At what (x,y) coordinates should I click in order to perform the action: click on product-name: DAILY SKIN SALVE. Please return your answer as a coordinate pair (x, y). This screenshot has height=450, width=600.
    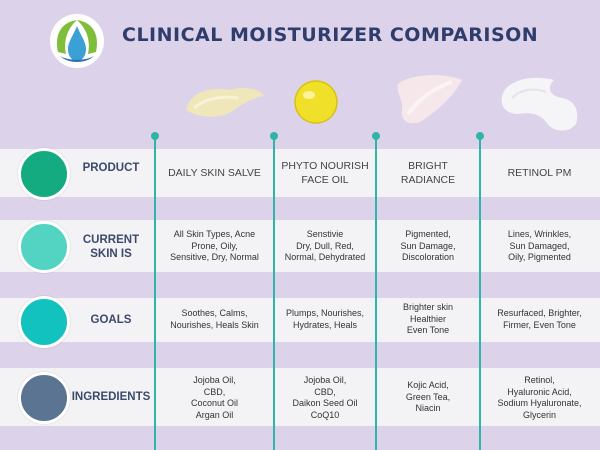
    Looking at the image, I should click on (214, 173).